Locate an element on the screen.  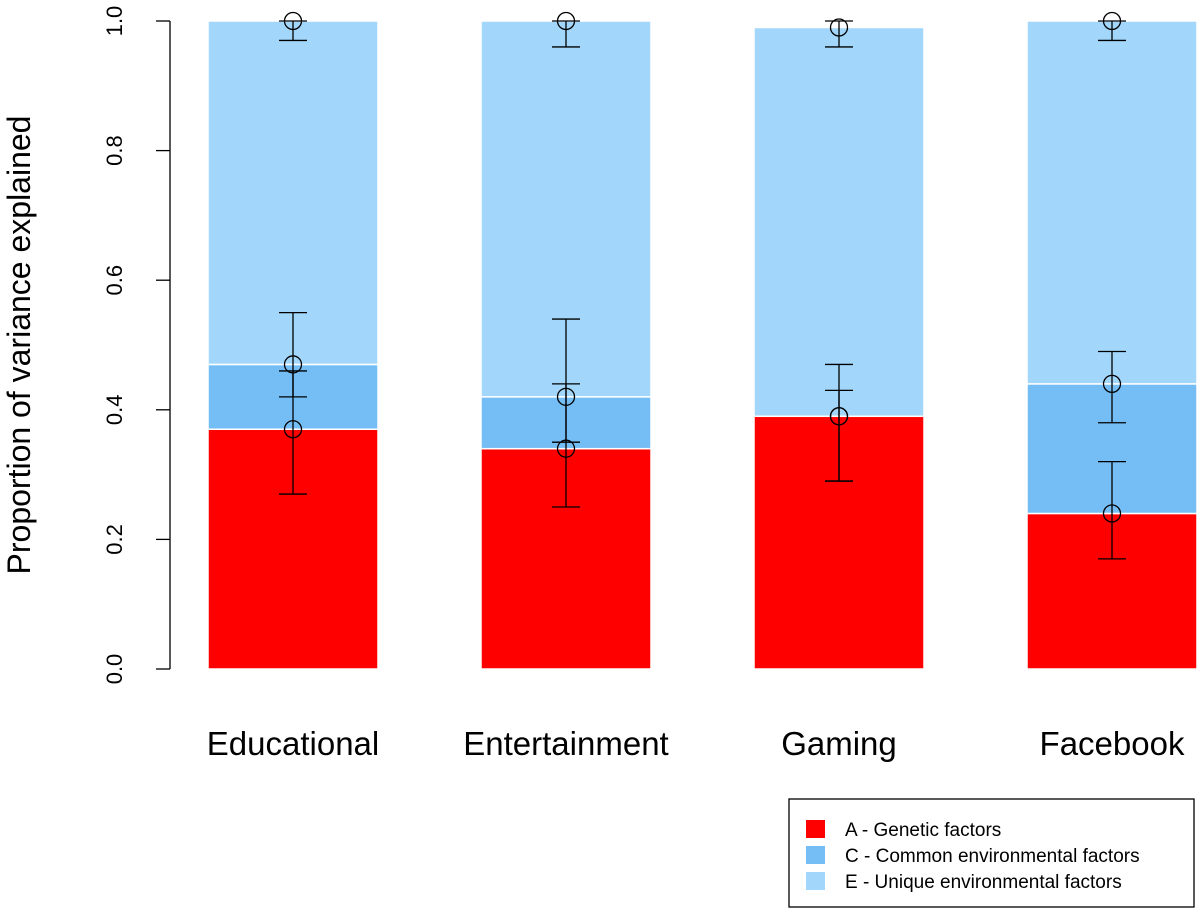
legend-box is located at coordinates (991, 853).